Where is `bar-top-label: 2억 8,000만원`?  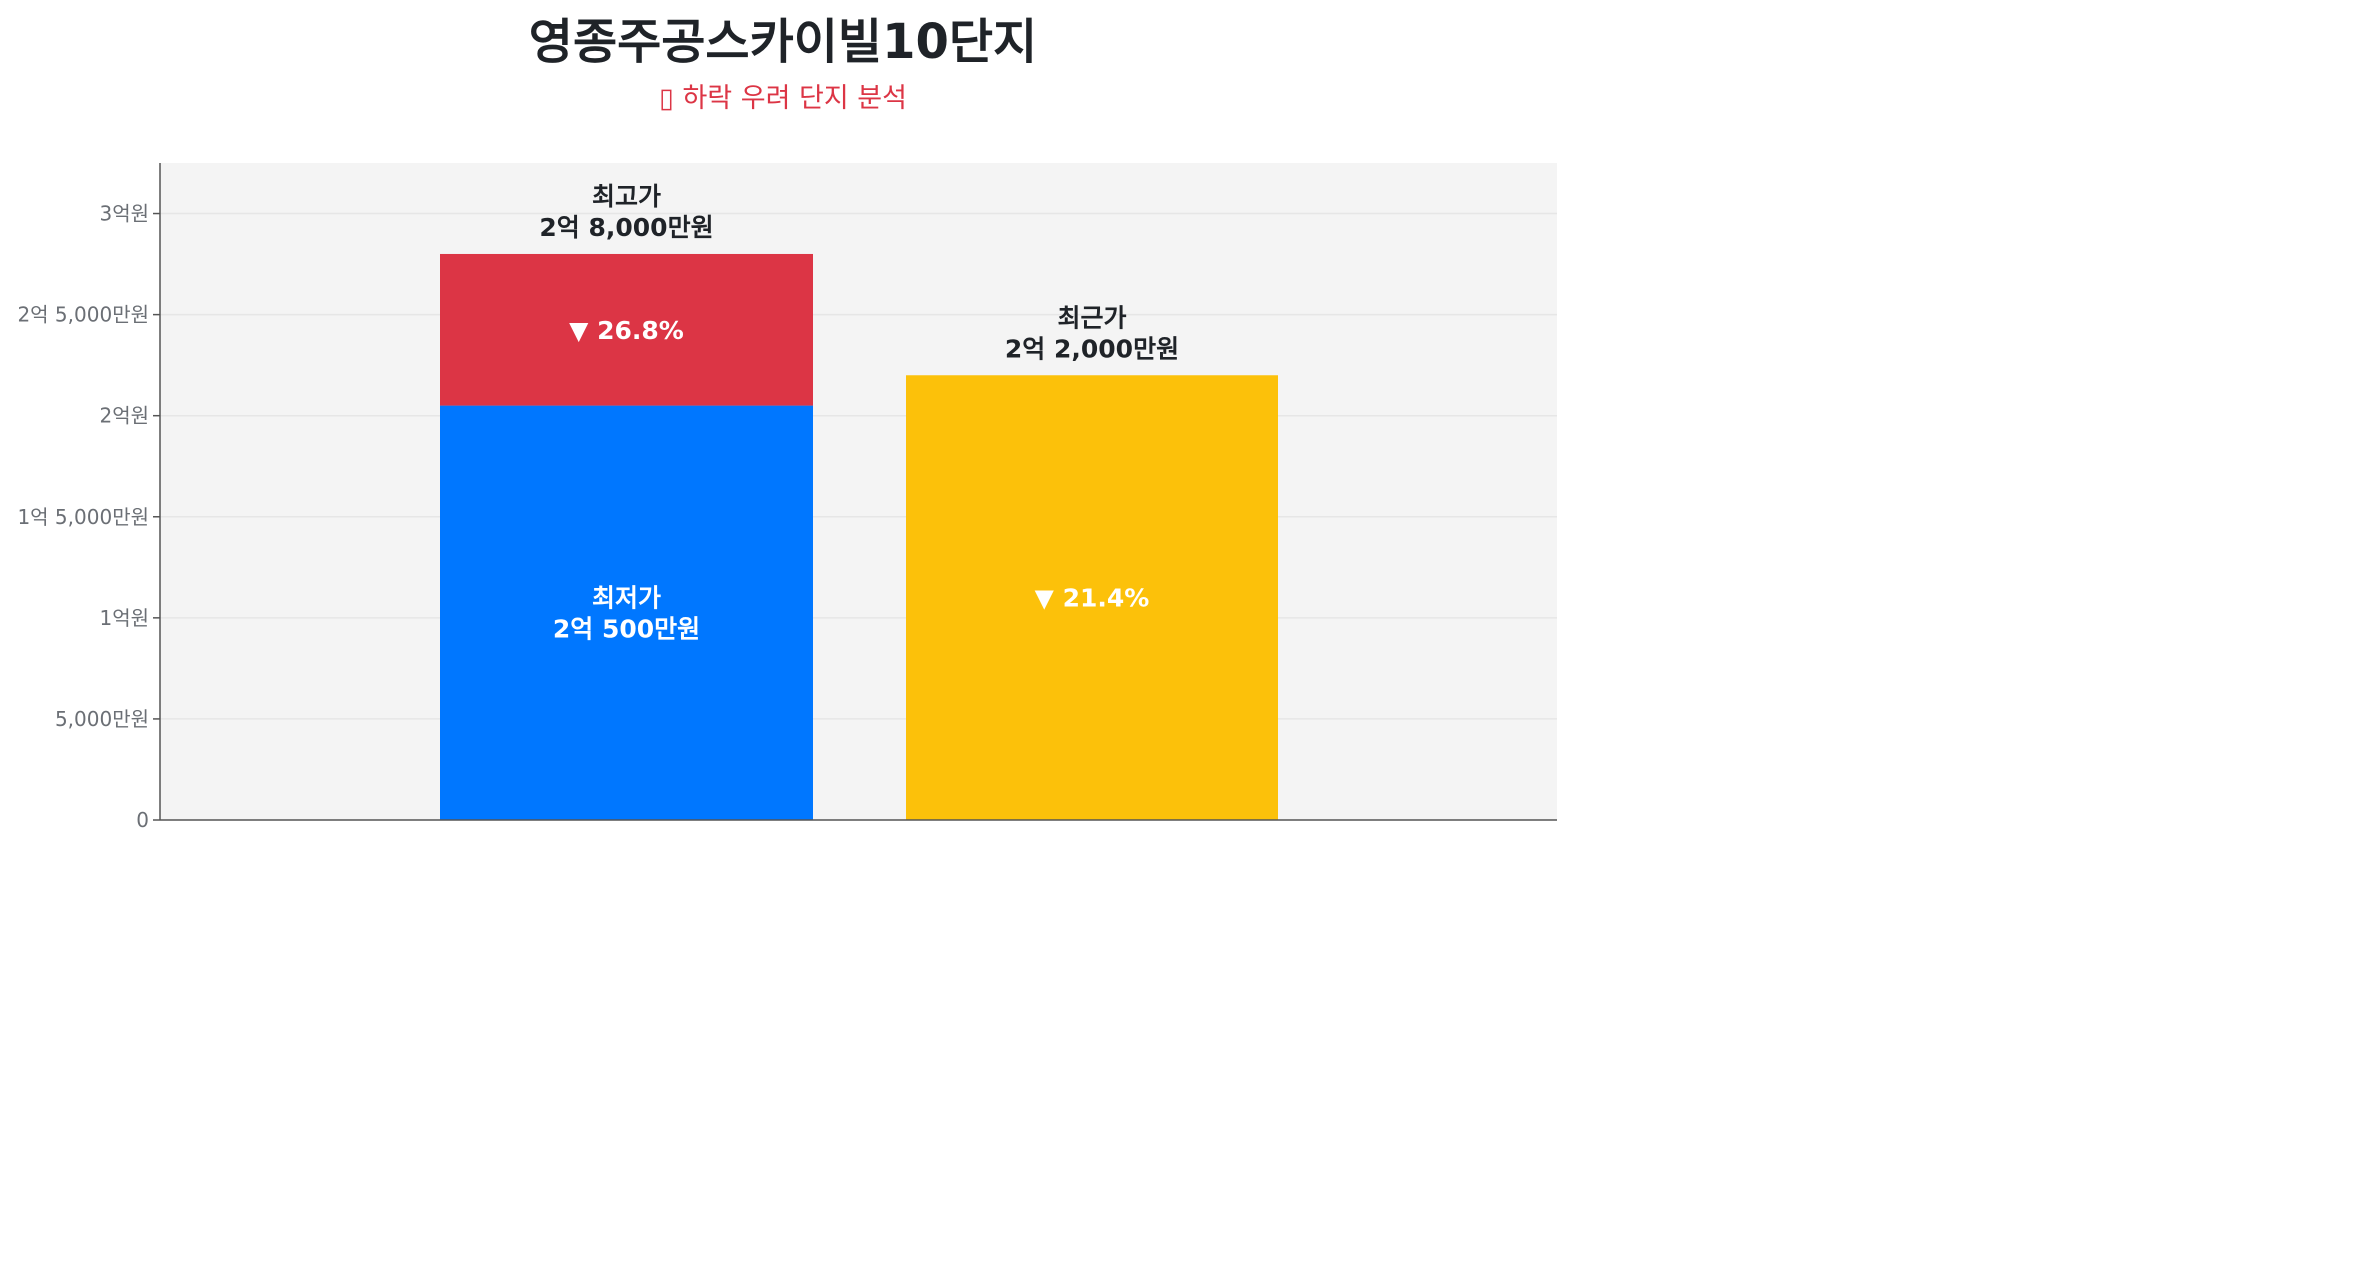 bar-top-label: 2억 8,000만원 is located at coordinates (626, 227).